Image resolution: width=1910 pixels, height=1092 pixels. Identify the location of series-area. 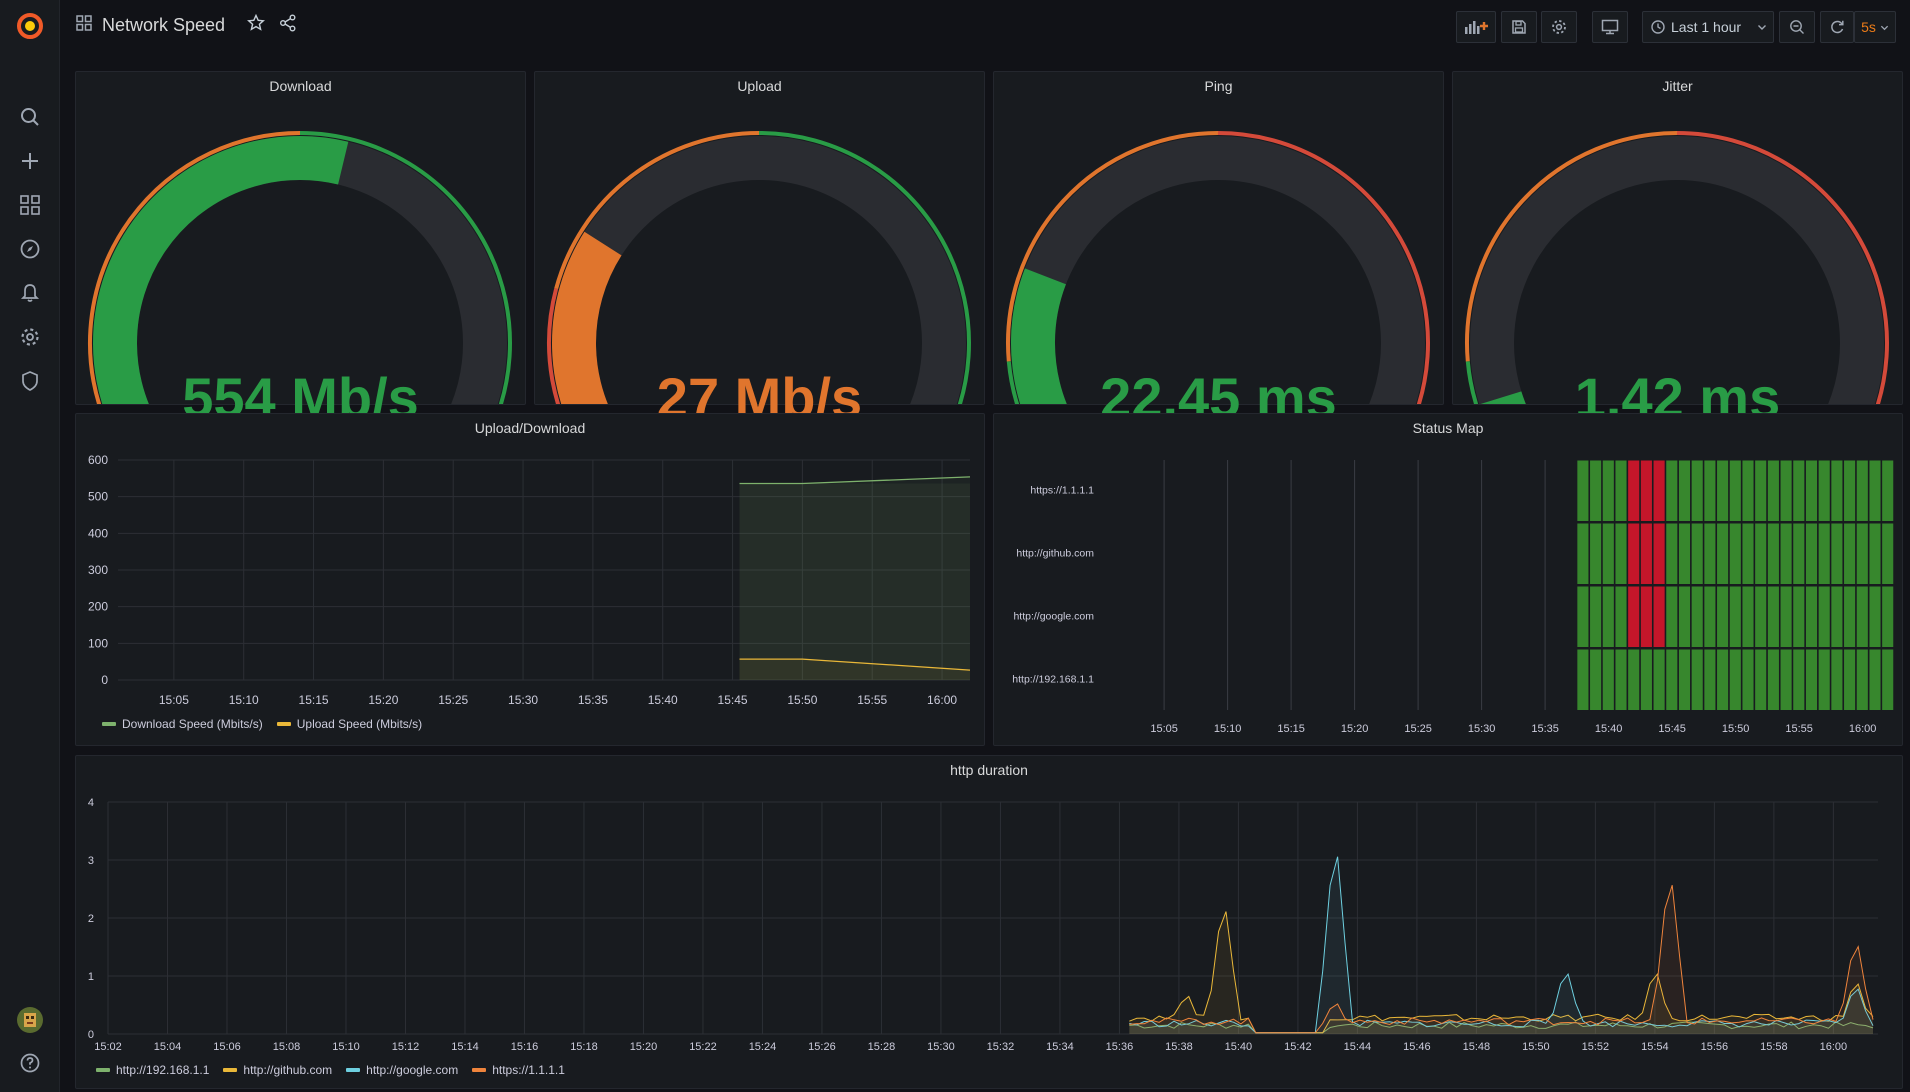
(1501, 959).